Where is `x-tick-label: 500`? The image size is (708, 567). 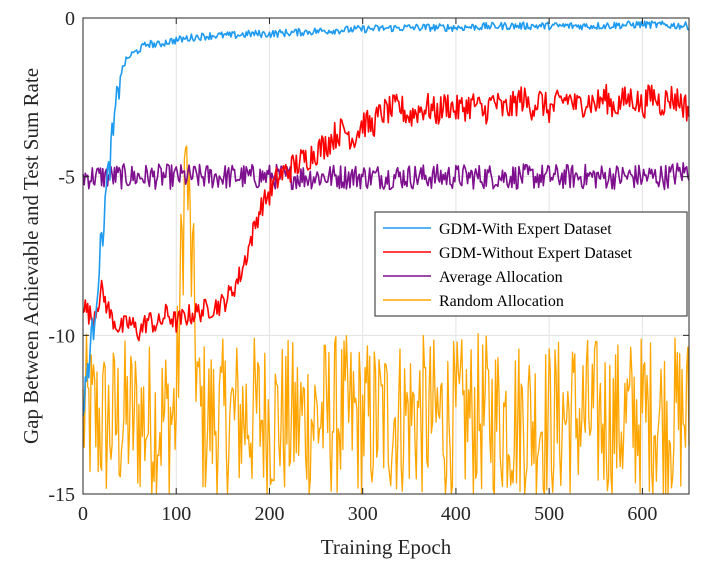
x-tick-label: 500 is located at coordinates (549, 514).